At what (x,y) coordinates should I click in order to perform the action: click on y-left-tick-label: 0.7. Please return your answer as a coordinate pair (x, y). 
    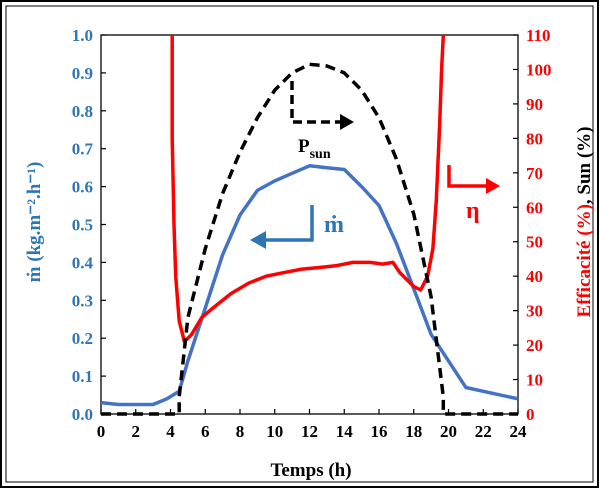
    Looking at the image, I should click on (83, 149).